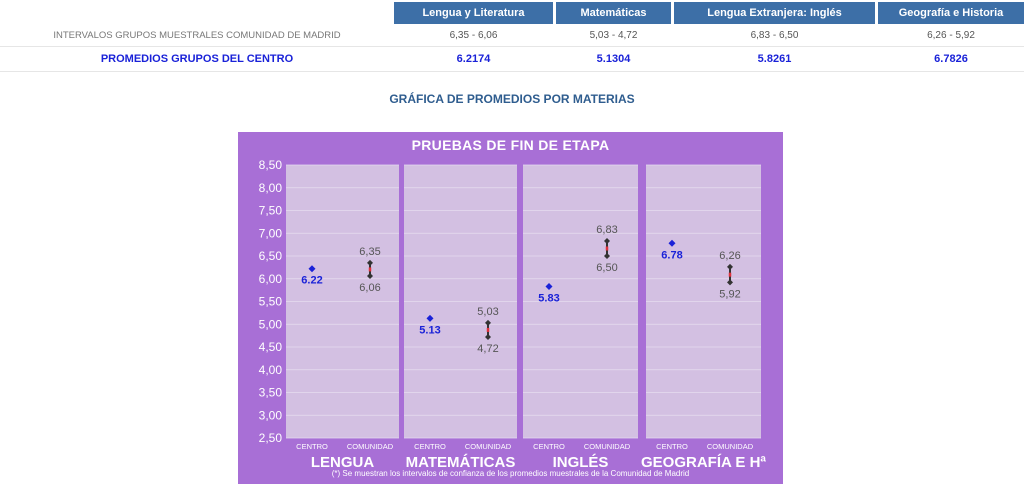  Describe the element at coordinates (951, 35) in the screenshot. I see `table-cell: 6,26 - 5,92` at that location.